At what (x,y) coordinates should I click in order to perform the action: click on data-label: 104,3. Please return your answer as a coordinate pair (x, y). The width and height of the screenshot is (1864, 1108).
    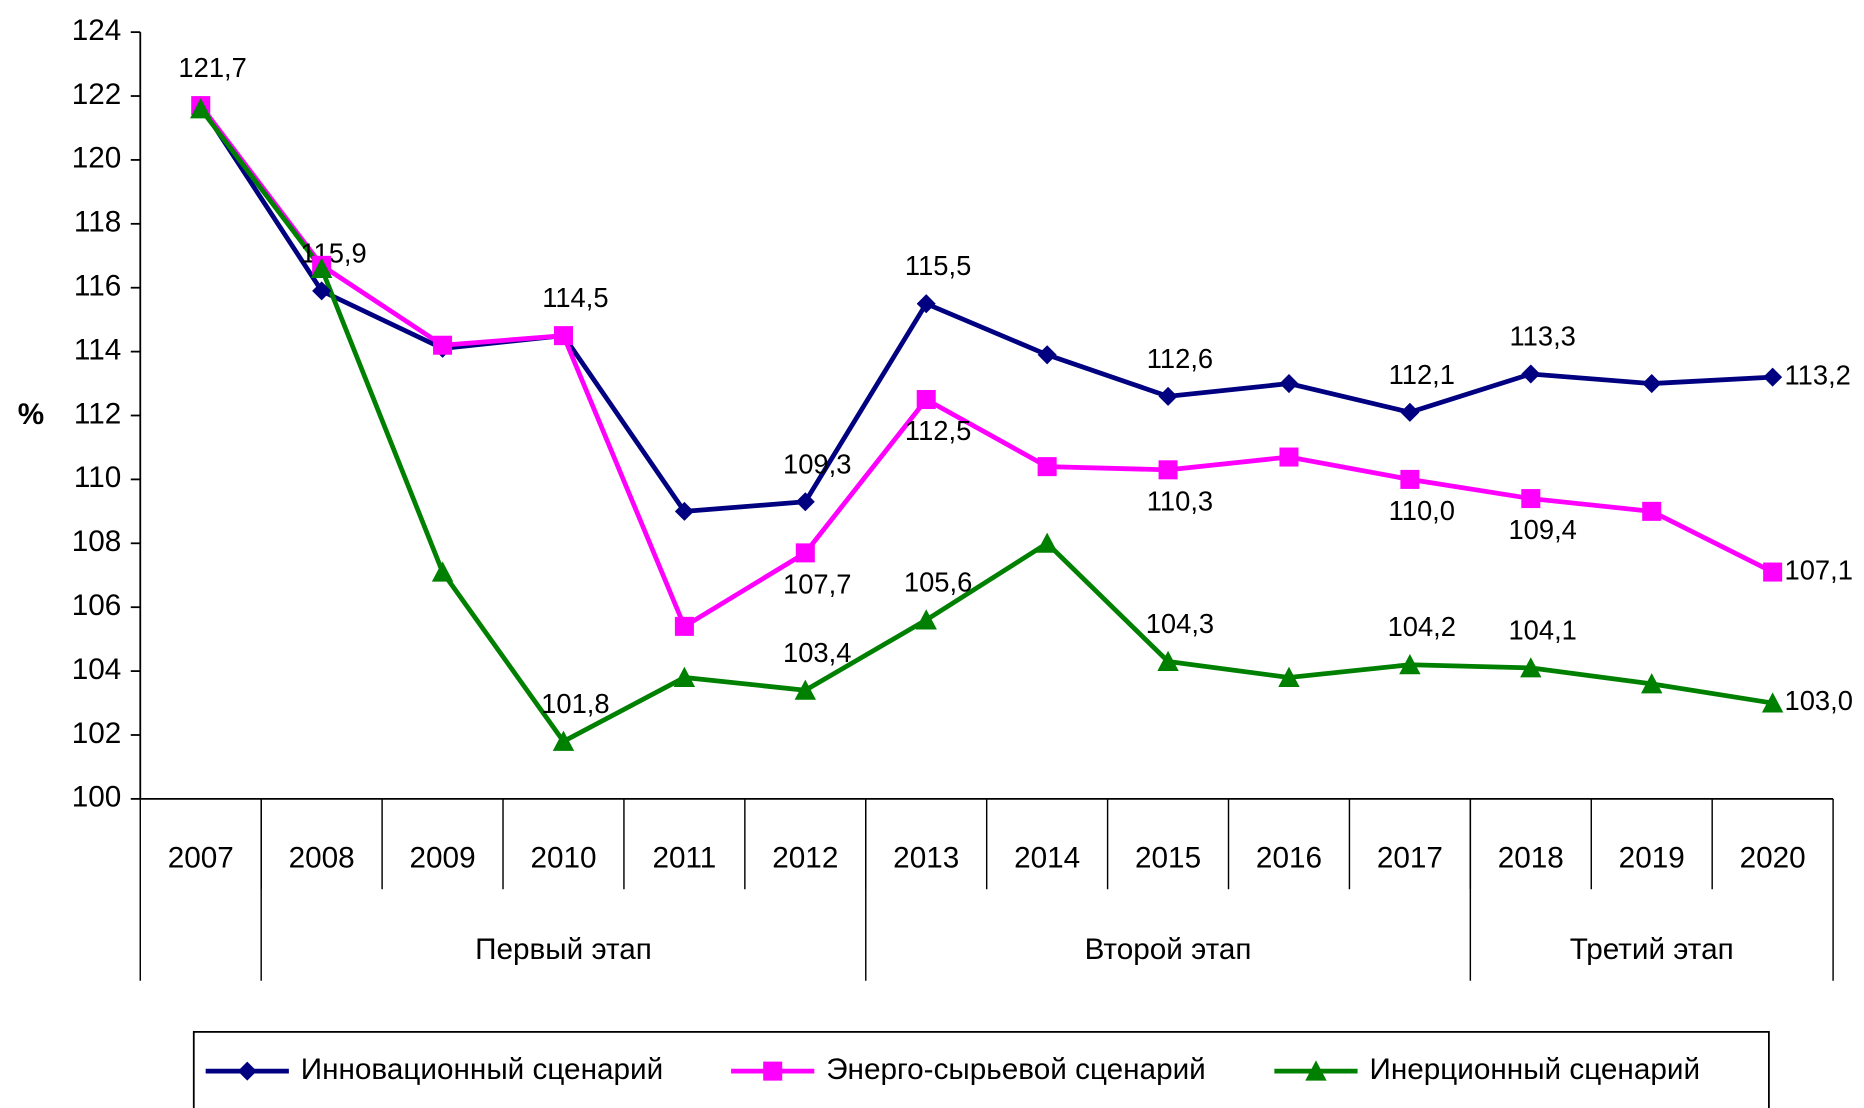
    Looking at the image, I should click on (1180, 623).